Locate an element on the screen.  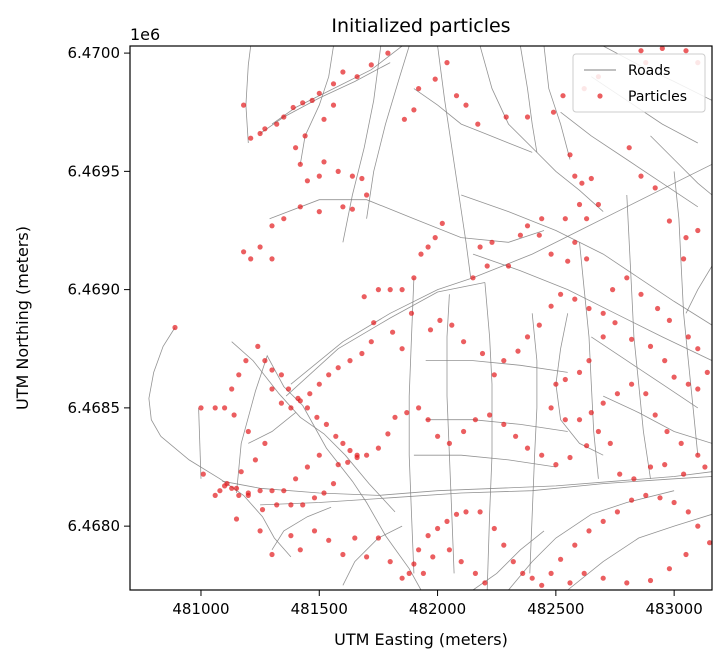
y-tick-label: 6.4685 is located at coordinates (94, 408).